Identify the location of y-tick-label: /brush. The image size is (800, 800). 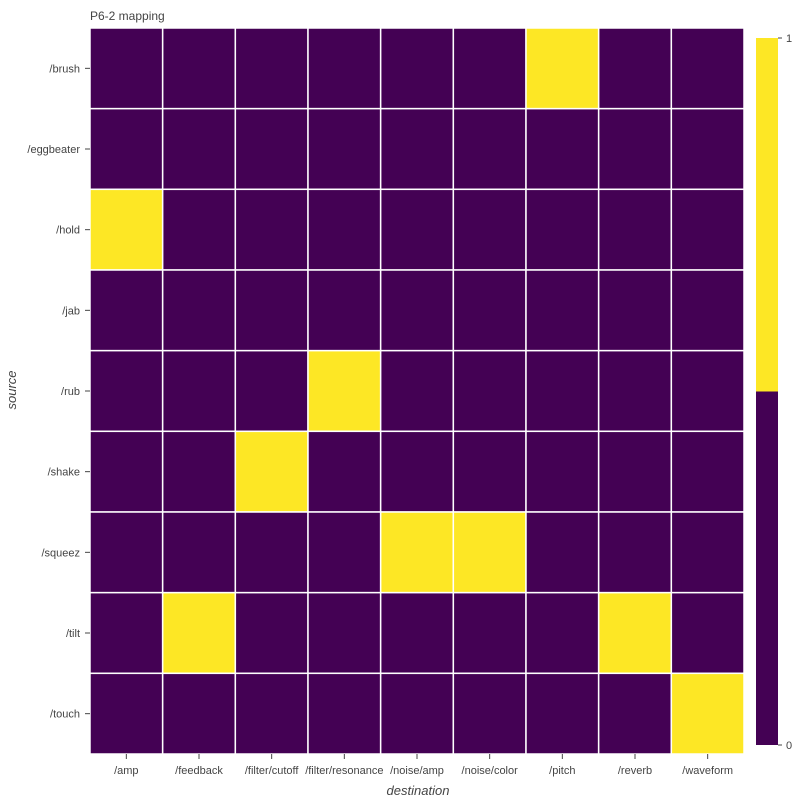
(64, 69).